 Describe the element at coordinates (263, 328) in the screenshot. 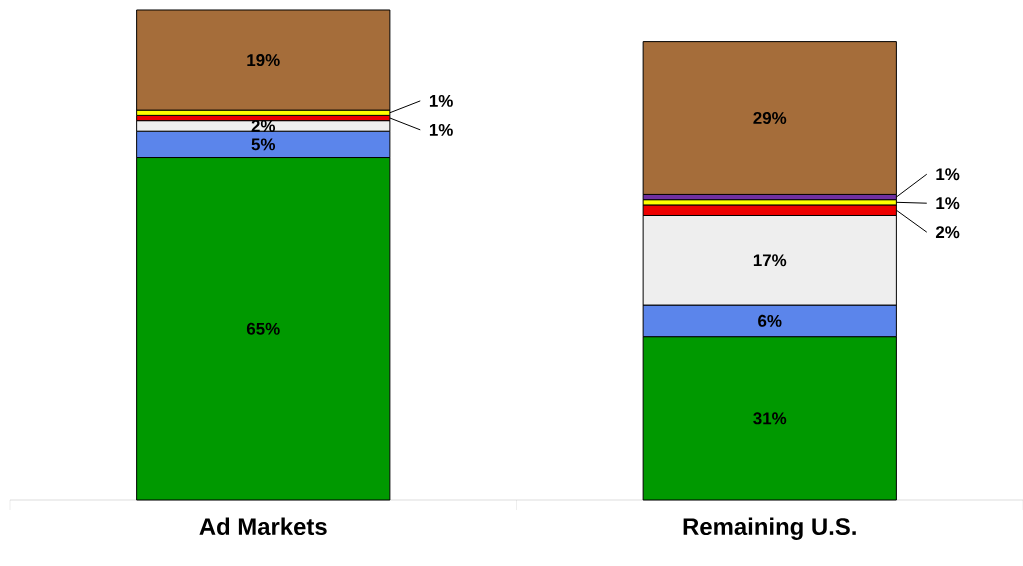

I see `data-label: 65%` at that location.